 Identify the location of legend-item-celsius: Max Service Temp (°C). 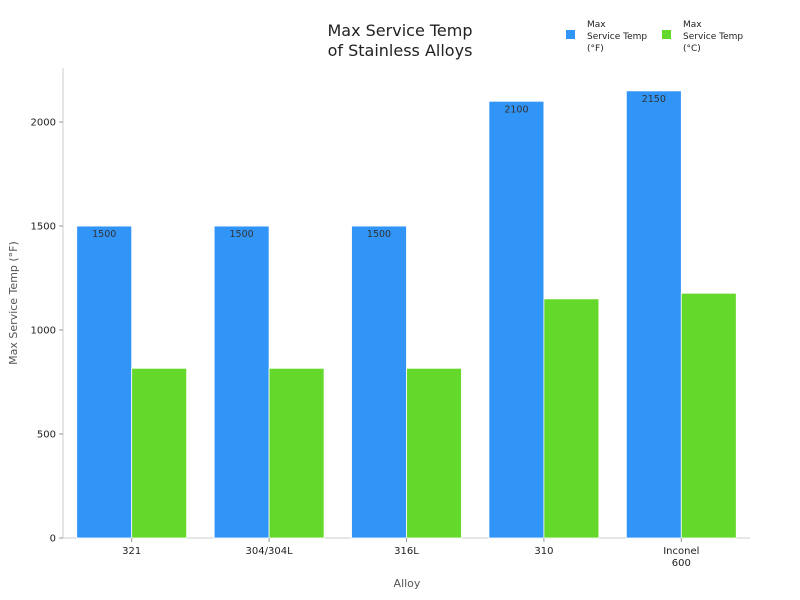
(702, 37).